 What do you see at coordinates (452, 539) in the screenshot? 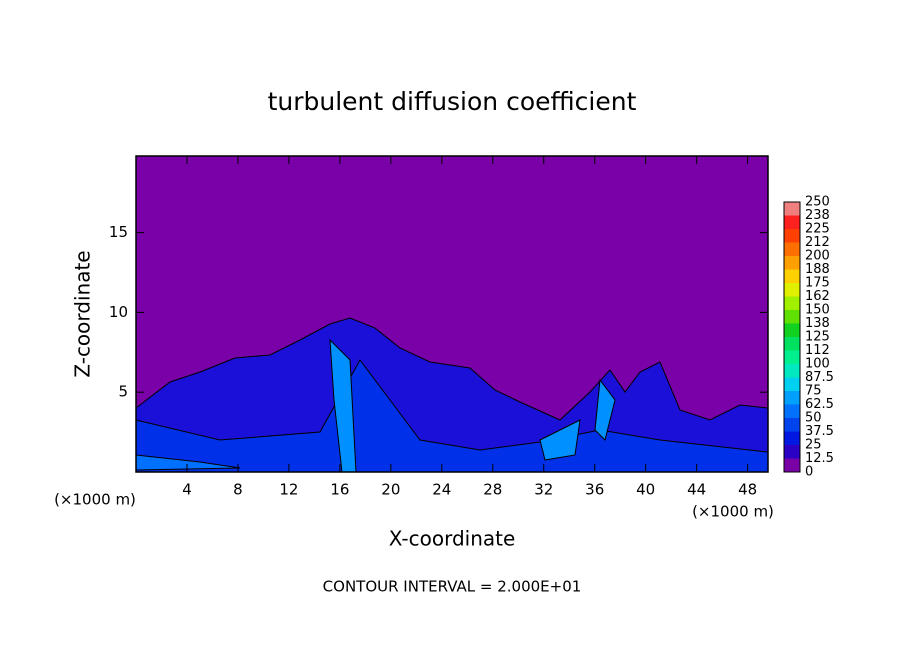
I see `x-axis-label: X-coordinate` at bounding box center [452, 539].